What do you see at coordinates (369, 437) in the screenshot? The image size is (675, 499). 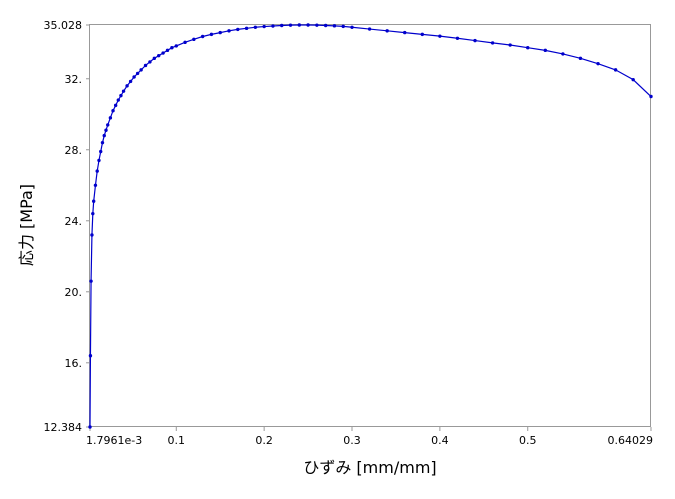 I see `x-axis: 1.7961e-3 0.1 0.2 0.3 0.4 0.5 0.64029` at bounding box center [369, 437].